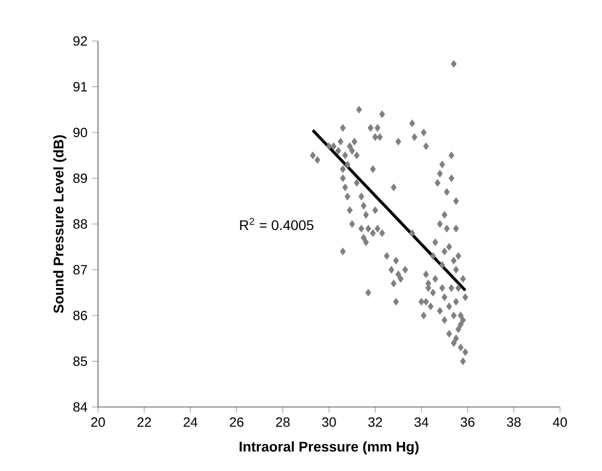 This screenshot has width=602, height=471. What do you see at coordinates (329, 422) in the screenshot?
I see `x-tick-label: 30` at bounding box center [329, 422].